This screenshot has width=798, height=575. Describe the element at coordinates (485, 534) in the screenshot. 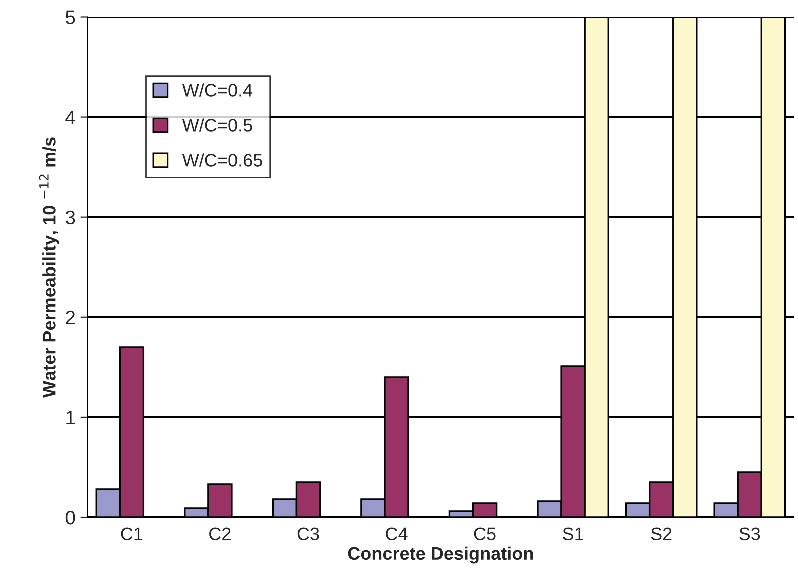

I see `x-tick-label: C5` at that location.